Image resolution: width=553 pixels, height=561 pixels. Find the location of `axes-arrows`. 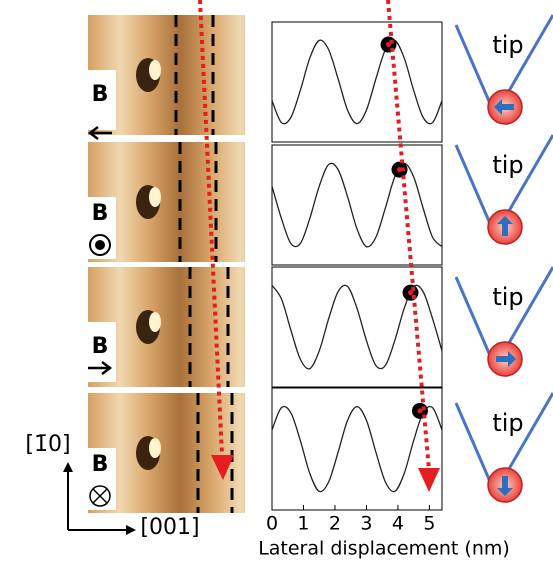

axes-arrows is located at coordinates (97, 500).